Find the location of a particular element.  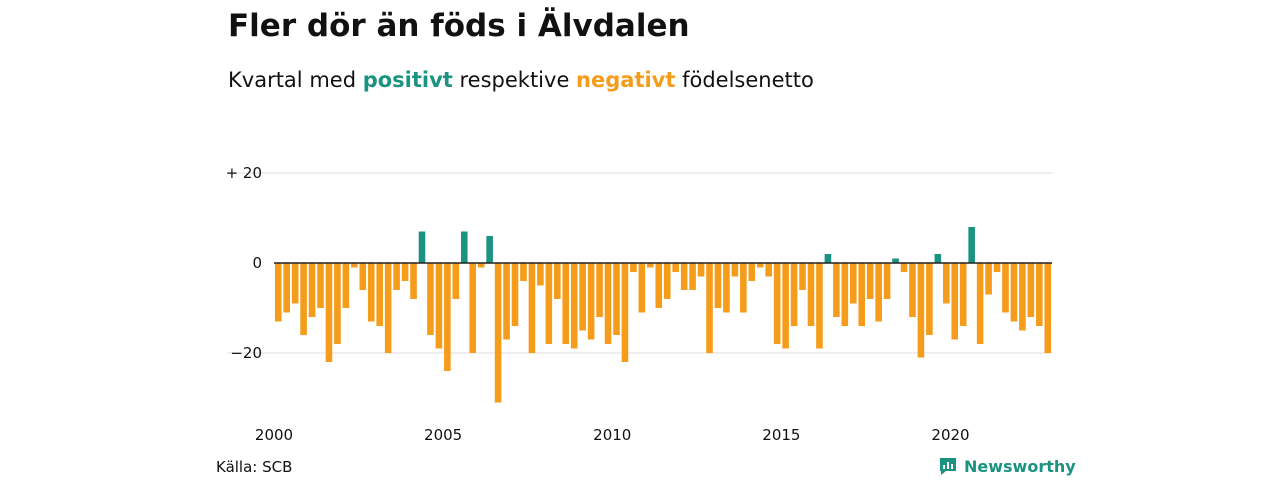

subtitle-text-pre: Kvartal med is located at coordinates (295, 80).